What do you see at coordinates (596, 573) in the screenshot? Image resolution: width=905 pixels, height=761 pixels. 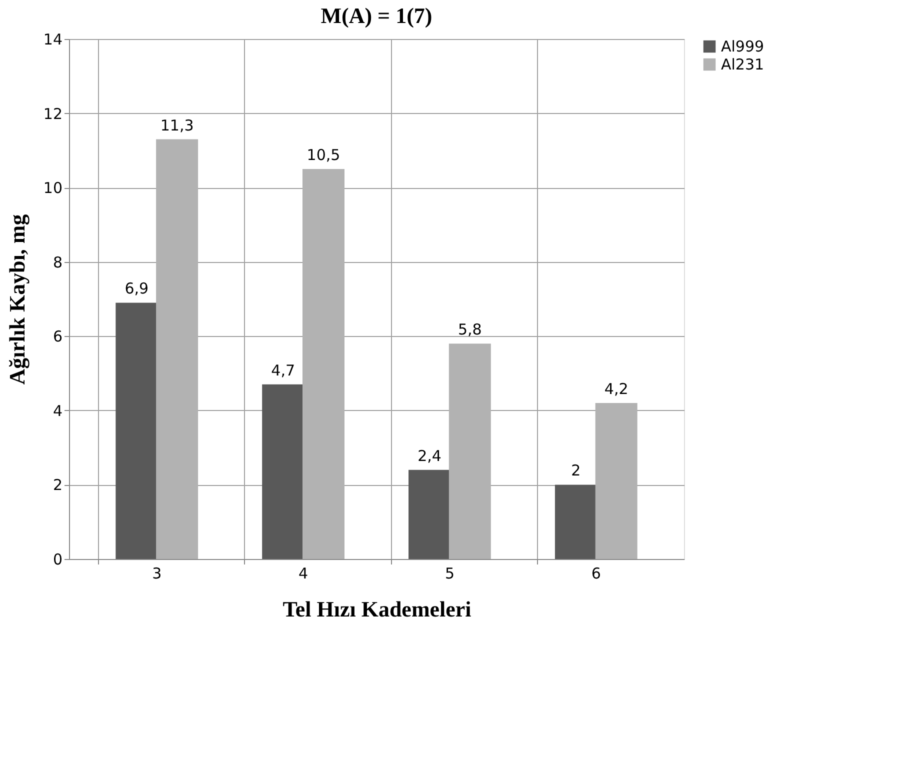 I see `x-tick-label: 6` at bounding box center [596, 573].